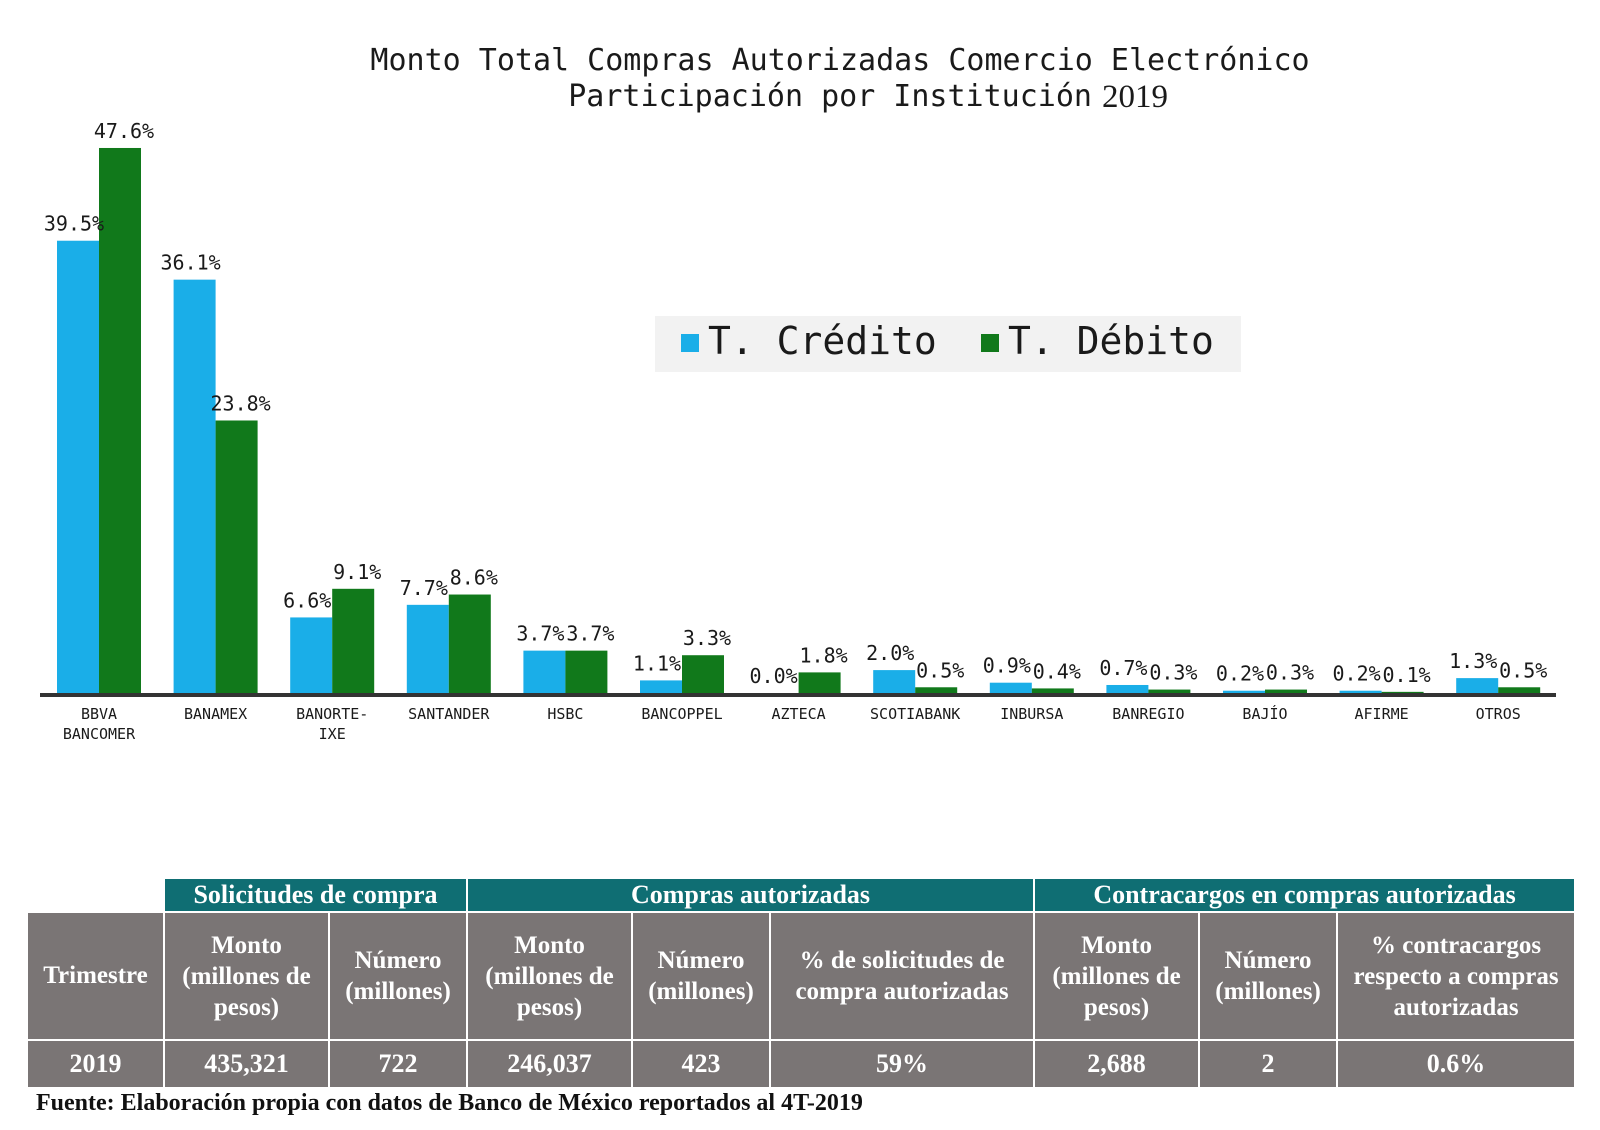  What do you see at coordinates (99, 724) in the screenshot?
I see `category-label-bbva-bancomer: BBVA BANCOMER` at bounding box center [99, 724].